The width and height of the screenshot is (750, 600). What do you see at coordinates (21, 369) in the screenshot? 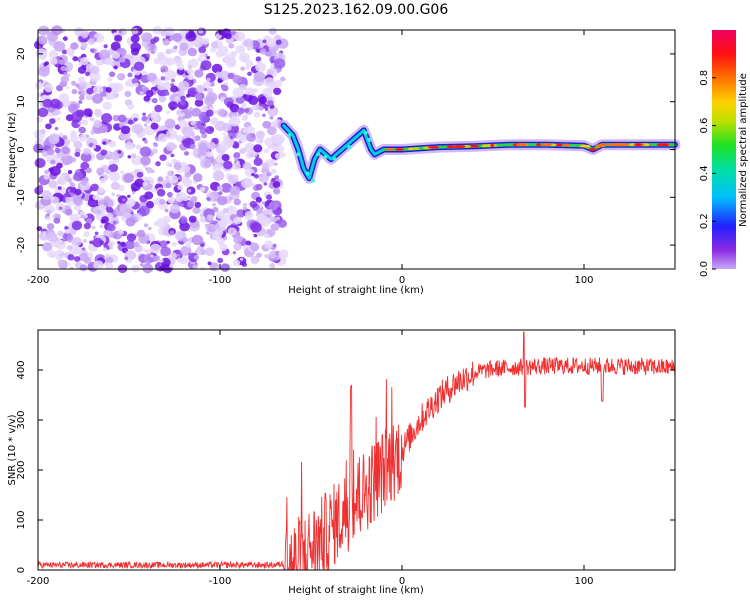
I see `y-tick-label: 400` at bounding box center [21, 369].